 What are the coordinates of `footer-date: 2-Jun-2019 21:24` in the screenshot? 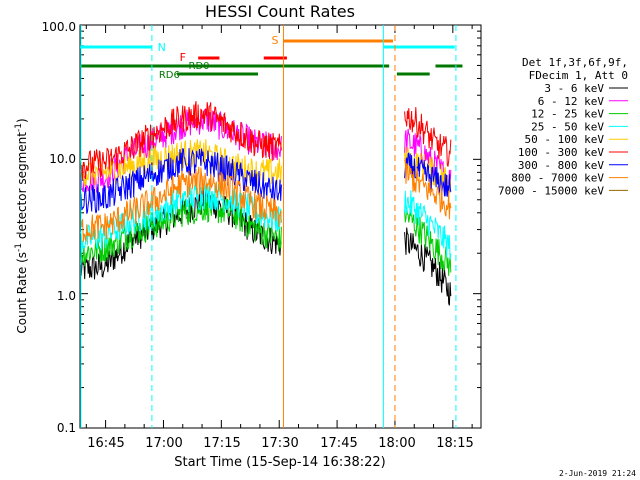 It's located at (597, 473).